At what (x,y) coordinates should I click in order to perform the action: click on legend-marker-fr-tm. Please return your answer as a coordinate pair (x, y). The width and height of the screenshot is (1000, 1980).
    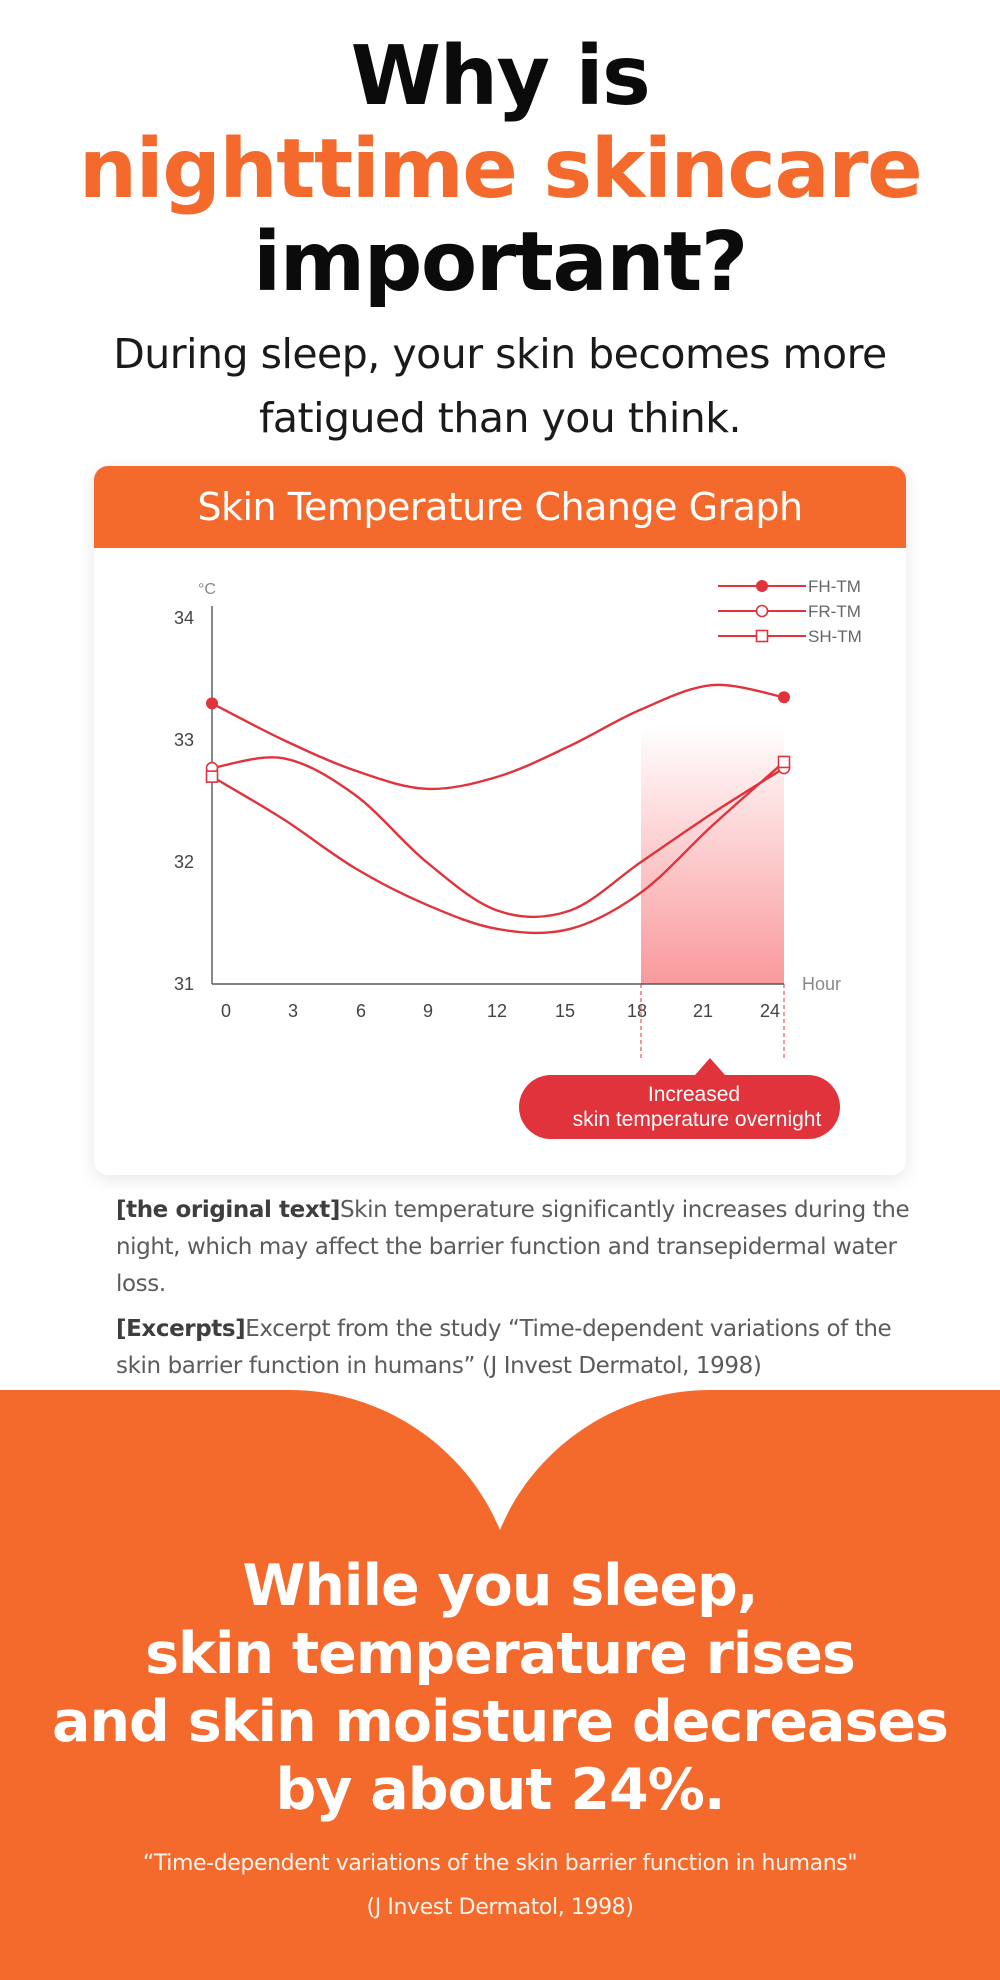
    Looking at the image, I should click on (762, 611).